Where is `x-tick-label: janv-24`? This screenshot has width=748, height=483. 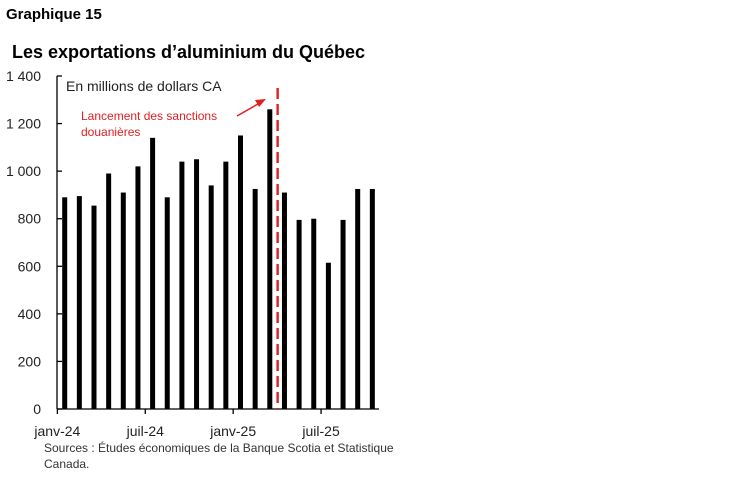
x-tick-label: janv-24 is located at coordinates (56, 431).